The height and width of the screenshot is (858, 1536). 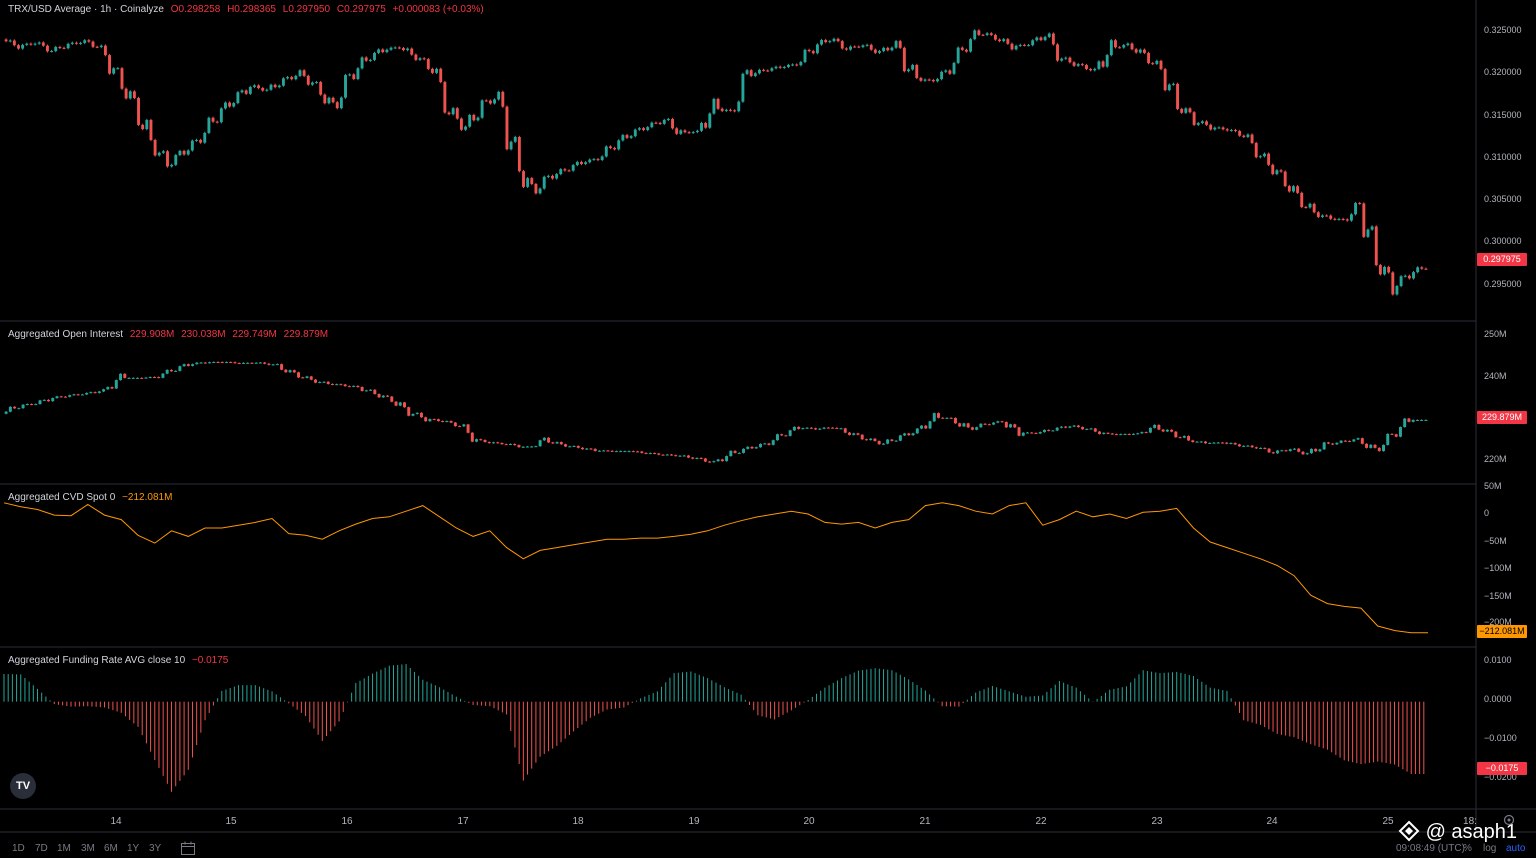 What do you see at coordinates (1509, 820) in the screenshot?
I see `settings-gear-icon` at bounding box center [1509, 820].